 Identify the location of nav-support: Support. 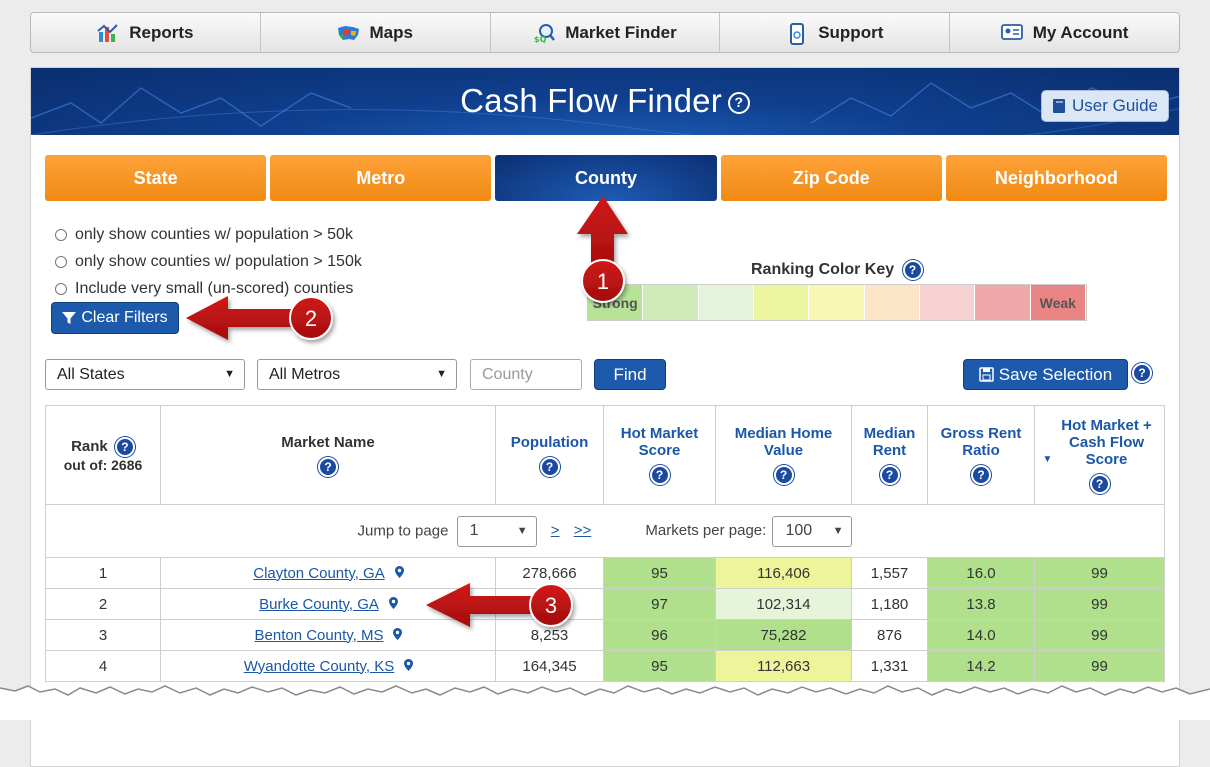
(835, 32).